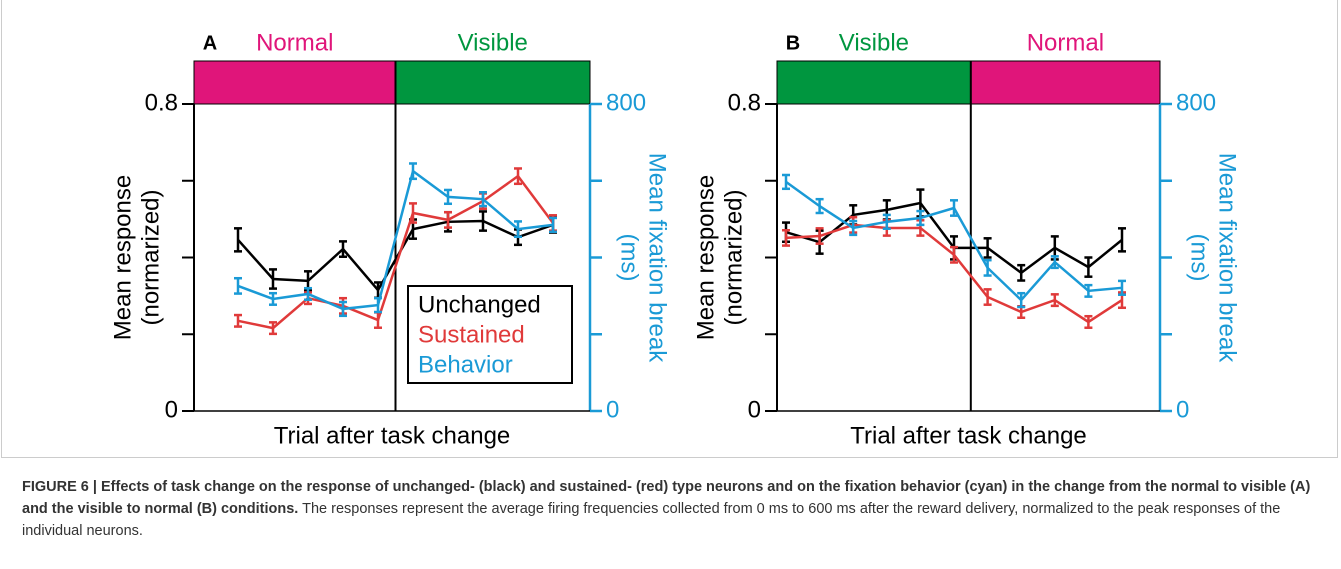  Describe the element at coordinates (793, 43) in the screenshot. I see `panel-label: B` at that location.